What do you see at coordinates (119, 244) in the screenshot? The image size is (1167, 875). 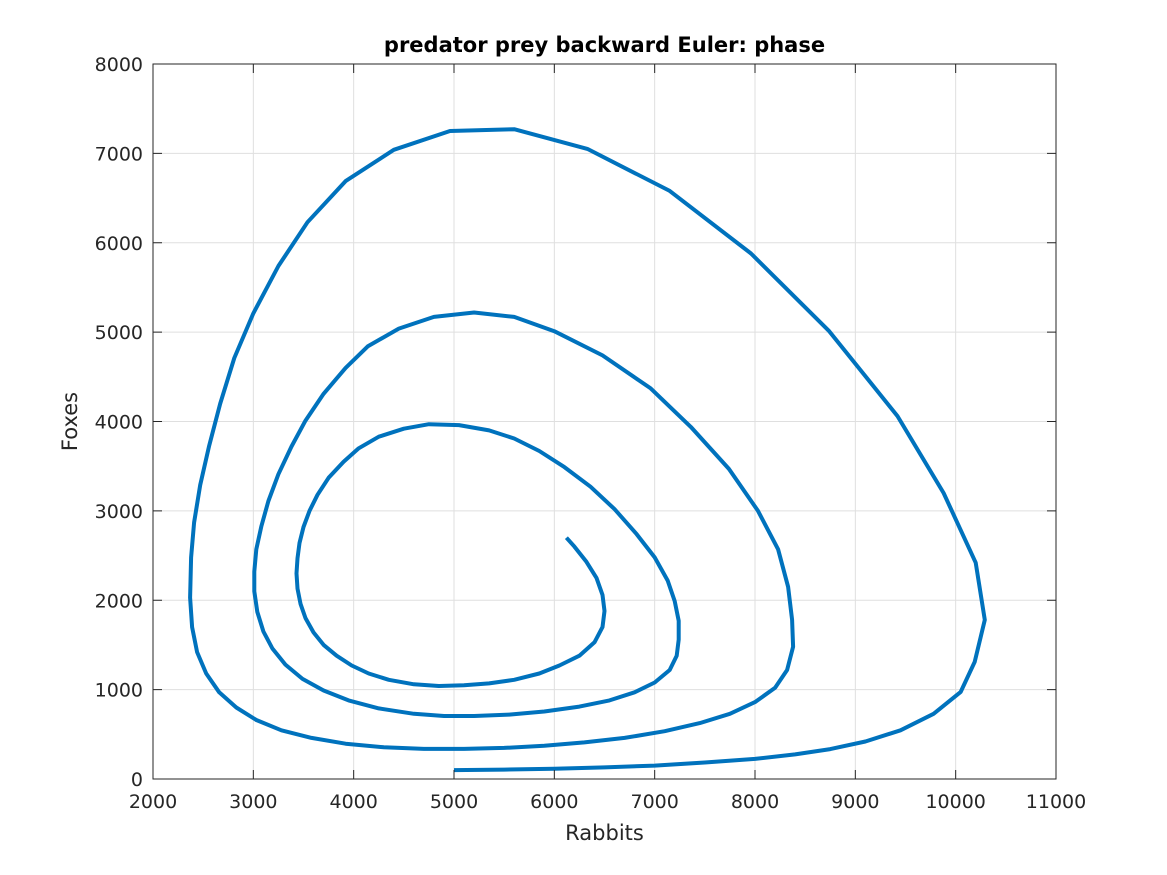 I see `y-tick-label: 6000` at bounding box center [119, 244].